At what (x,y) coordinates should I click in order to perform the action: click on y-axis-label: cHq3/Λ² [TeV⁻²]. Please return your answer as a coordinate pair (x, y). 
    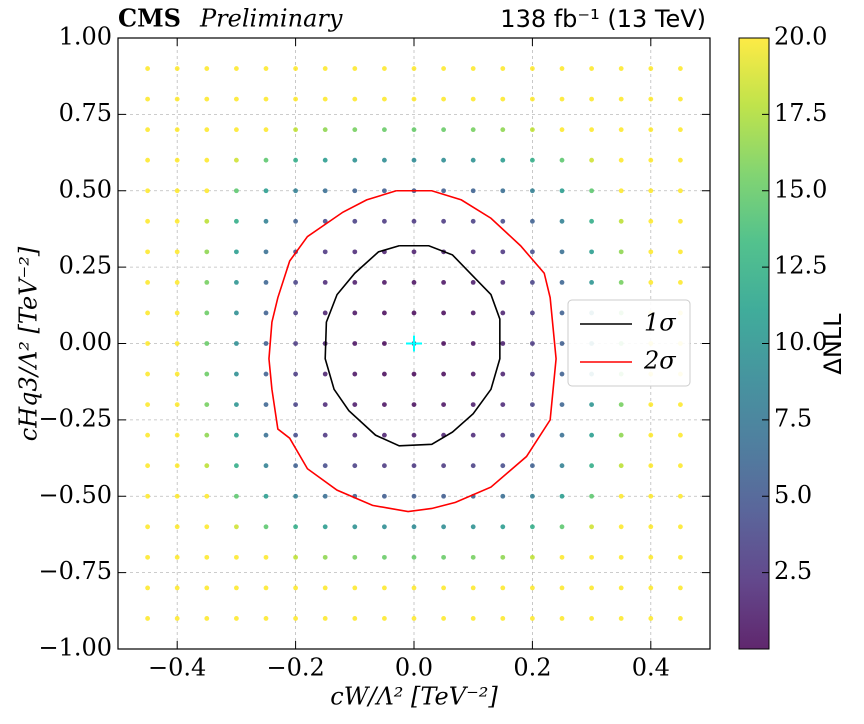
    Looking at the image, I should click on (29, 343).